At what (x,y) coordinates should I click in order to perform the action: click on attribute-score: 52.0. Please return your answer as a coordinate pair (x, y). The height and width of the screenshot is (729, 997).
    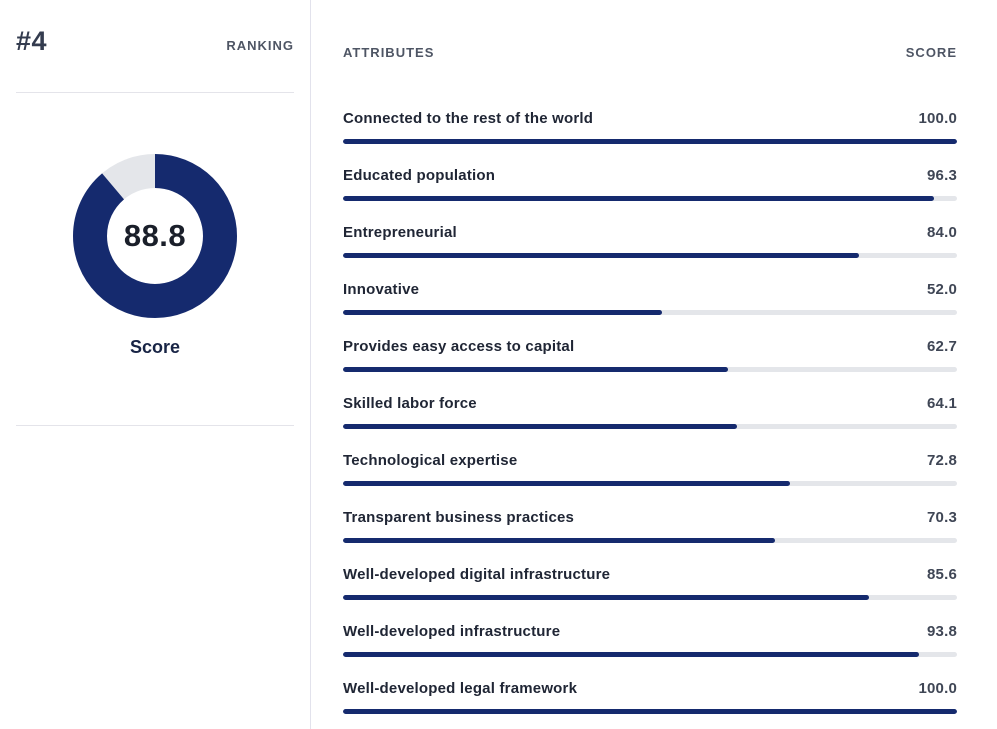
    Looking at the image, I should click on (942, 289).